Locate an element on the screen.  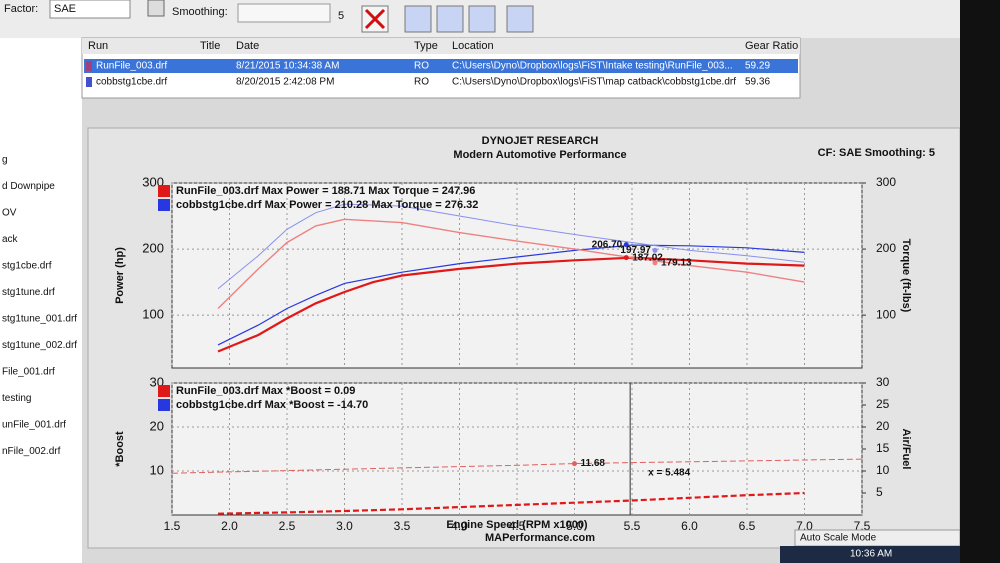
sidebar-item: stg1cbe.drf is located at coordinates (27, 266).